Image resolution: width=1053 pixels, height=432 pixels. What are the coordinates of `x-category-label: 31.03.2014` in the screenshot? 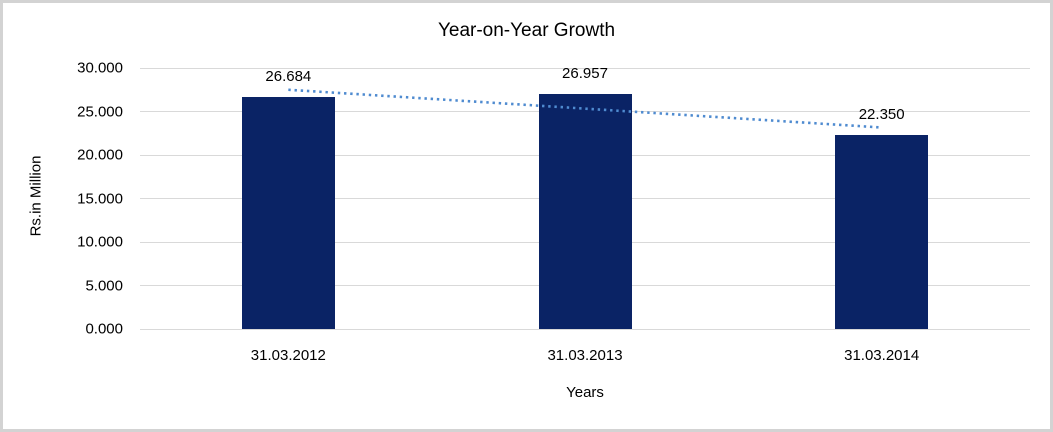 It's located at (882, 355).